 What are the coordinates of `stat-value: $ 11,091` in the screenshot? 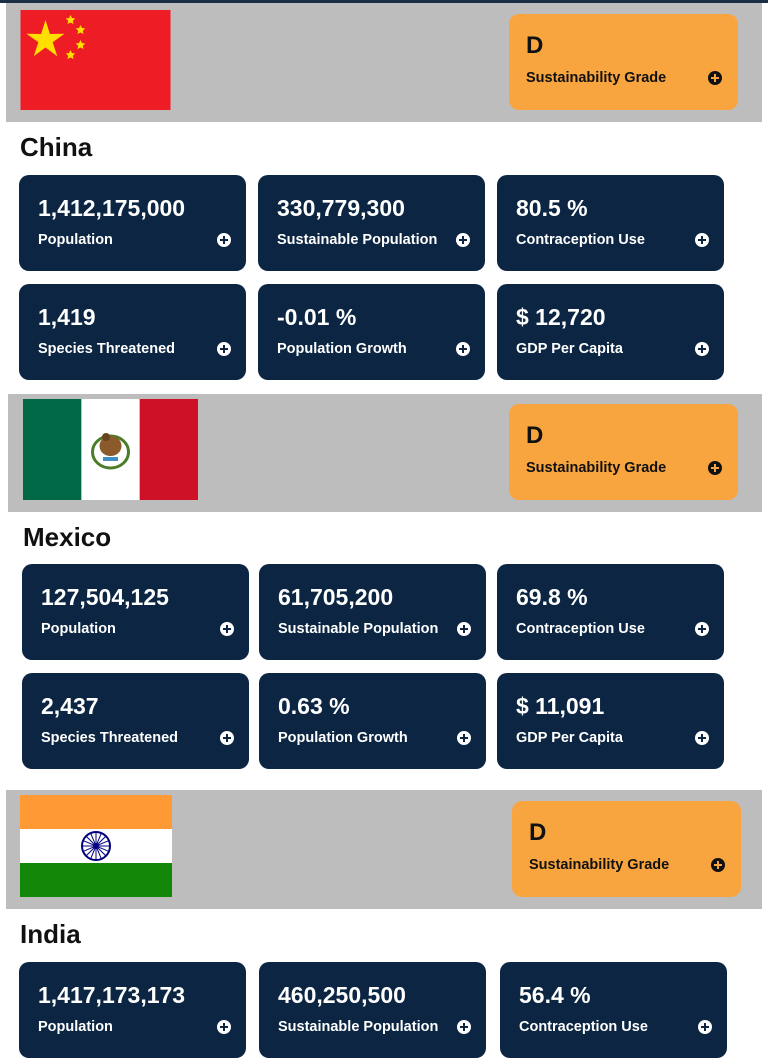 It's located at (560, 706).